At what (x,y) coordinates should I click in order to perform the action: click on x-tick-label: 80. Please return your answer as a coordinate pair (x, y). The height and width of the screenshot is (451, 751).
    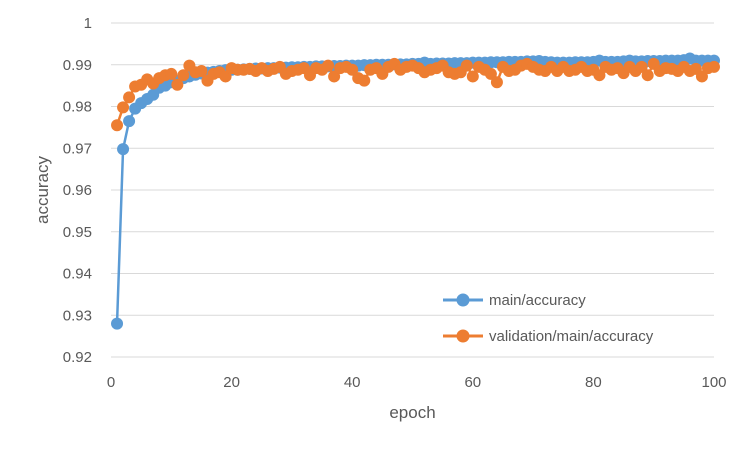
    Looking at the image, I should click on (593, 382).